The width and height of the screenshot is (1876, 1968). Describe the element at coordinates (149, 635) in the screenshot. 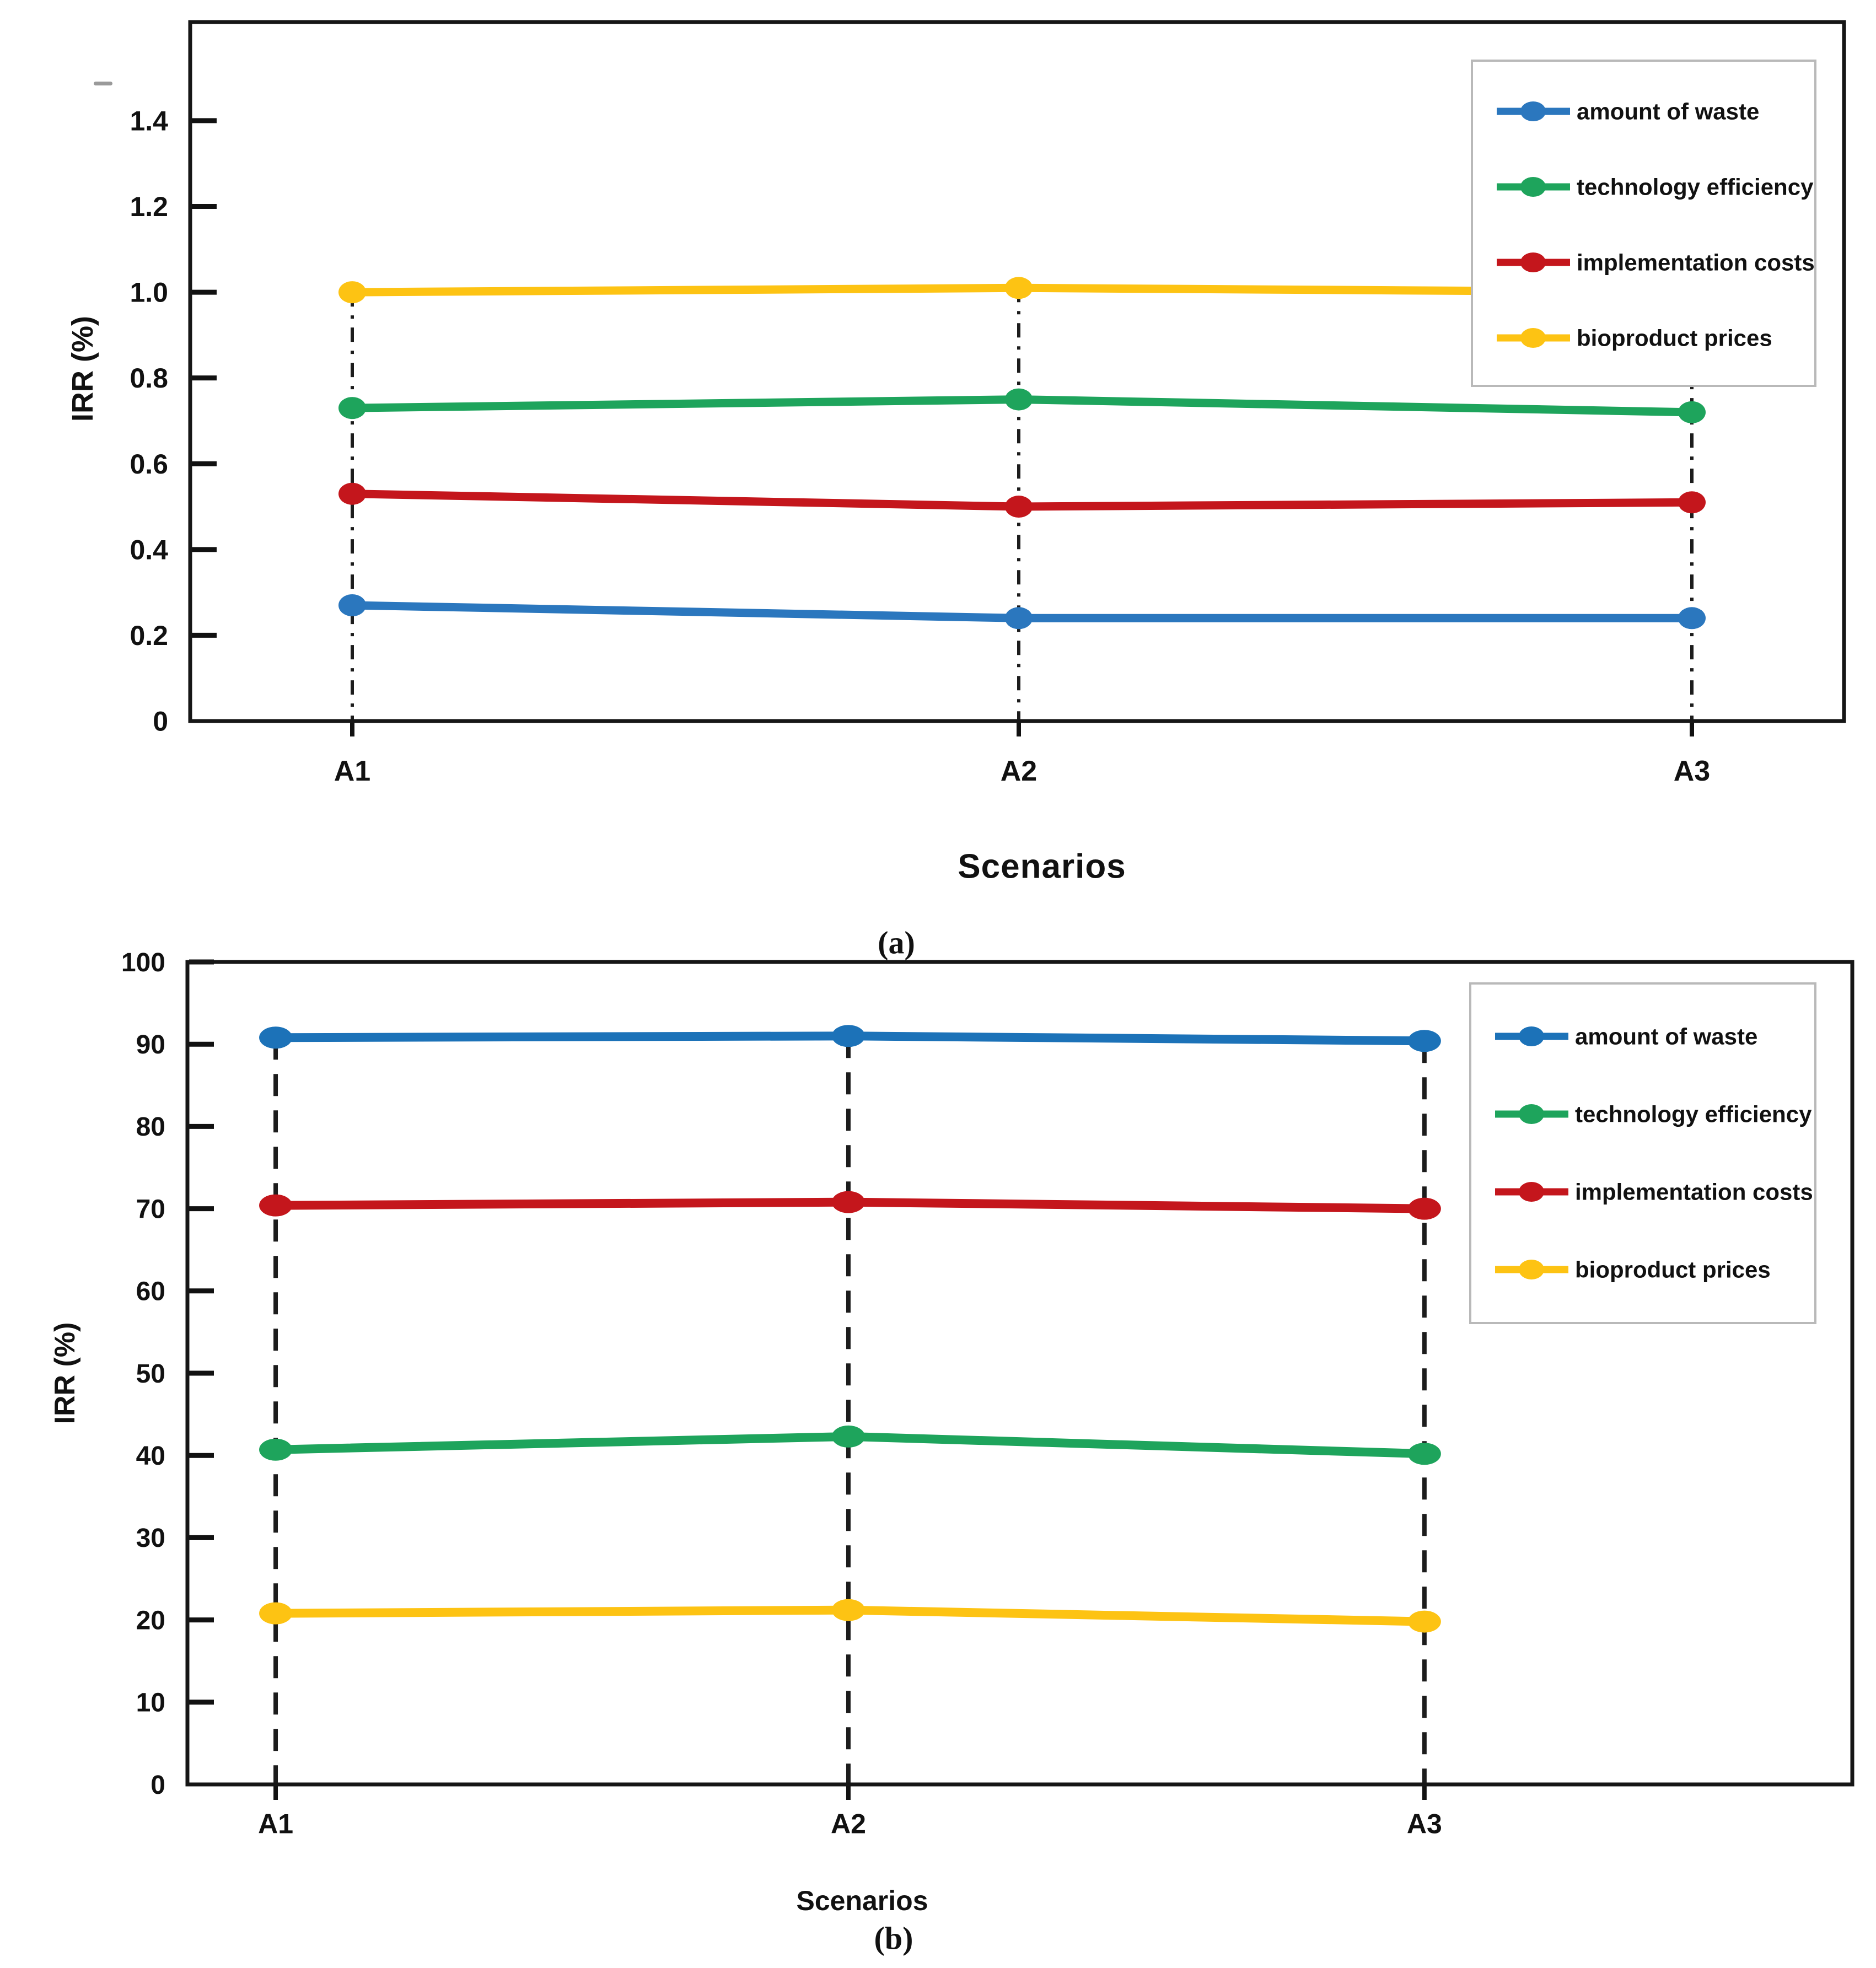

I see `y-tick-label: 0.2` at that location.